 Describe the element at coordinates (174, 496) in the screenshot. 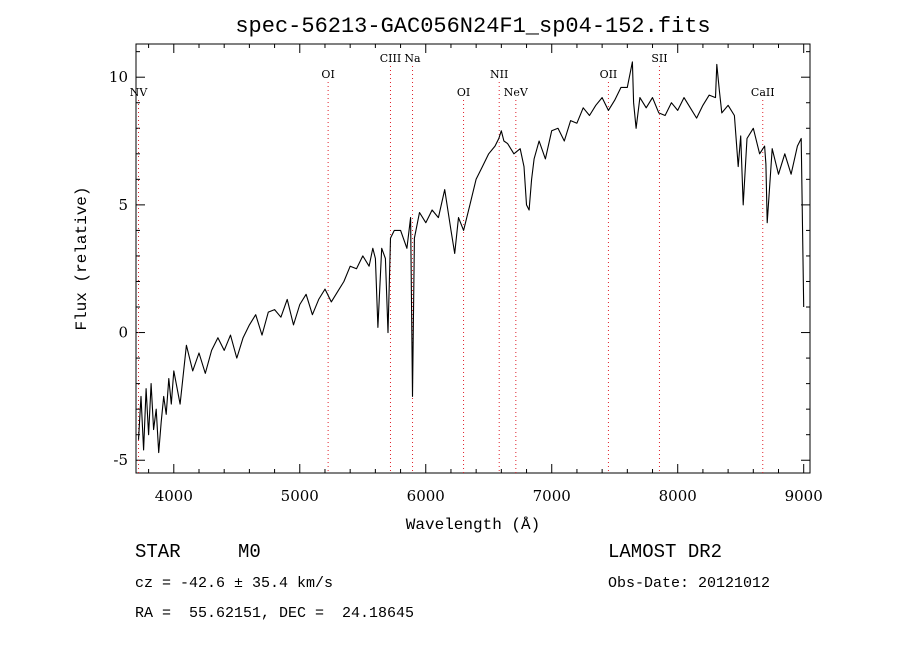

I see `x-tick-label: 4000` at that location.